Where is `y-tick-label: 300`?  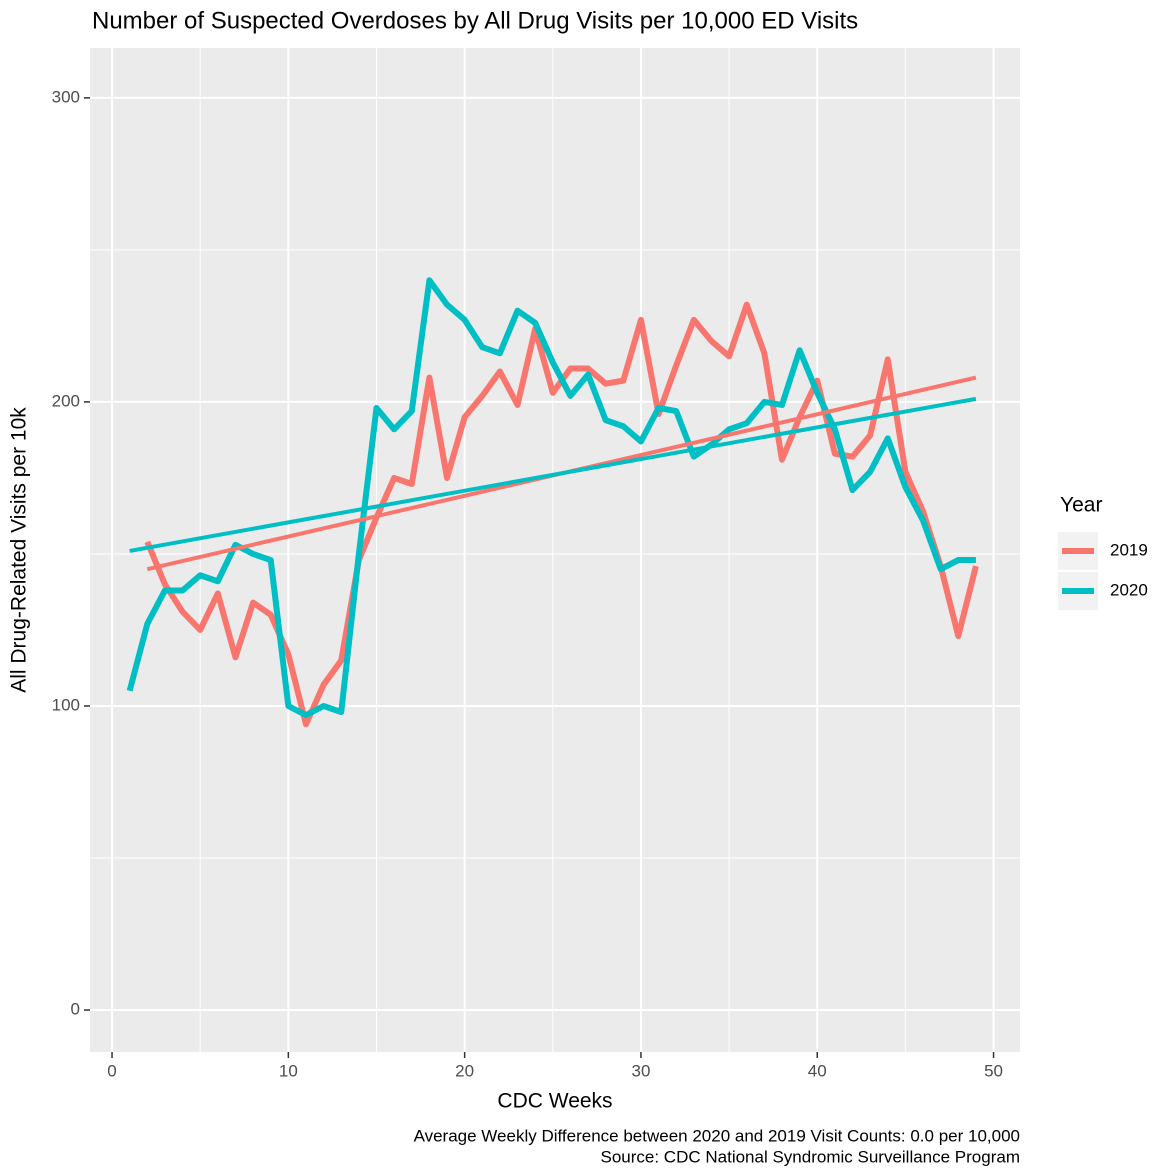
y-tick-label: 300 is located at coordinates (66, 96).